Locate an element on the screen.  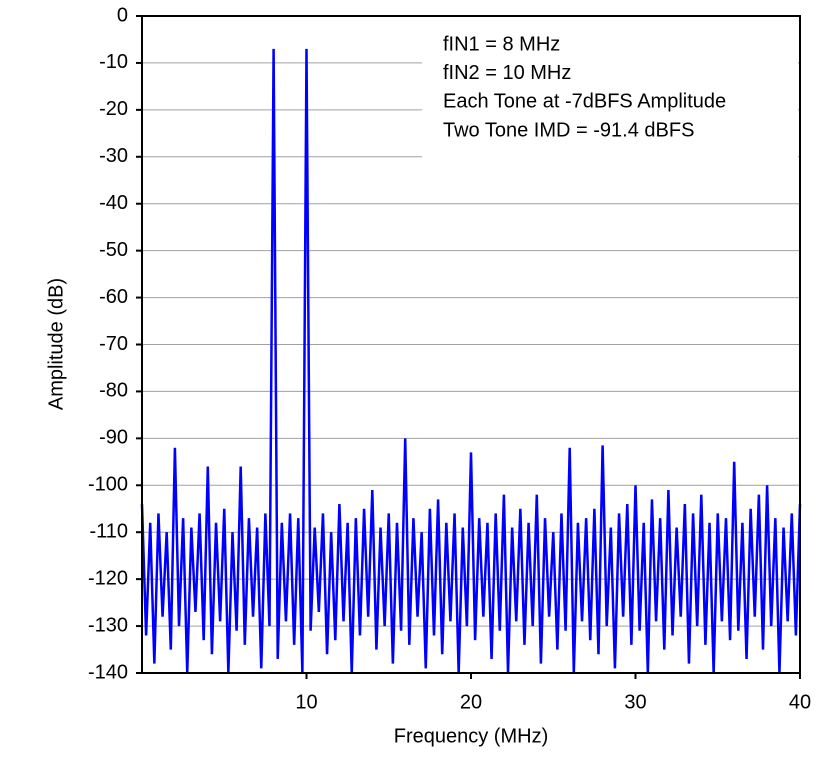
y-tick-label: -130 is located at coordinates (108, 625).